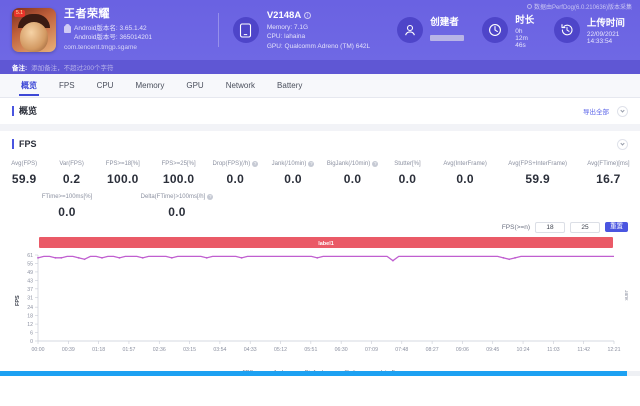 Image resolution: width=640 pixels, height=406 pixels. What do you see at coordinates (280, 350) in the screenshot?
I see `x-tick-label: 05:12` at bounding box center [280, 350].